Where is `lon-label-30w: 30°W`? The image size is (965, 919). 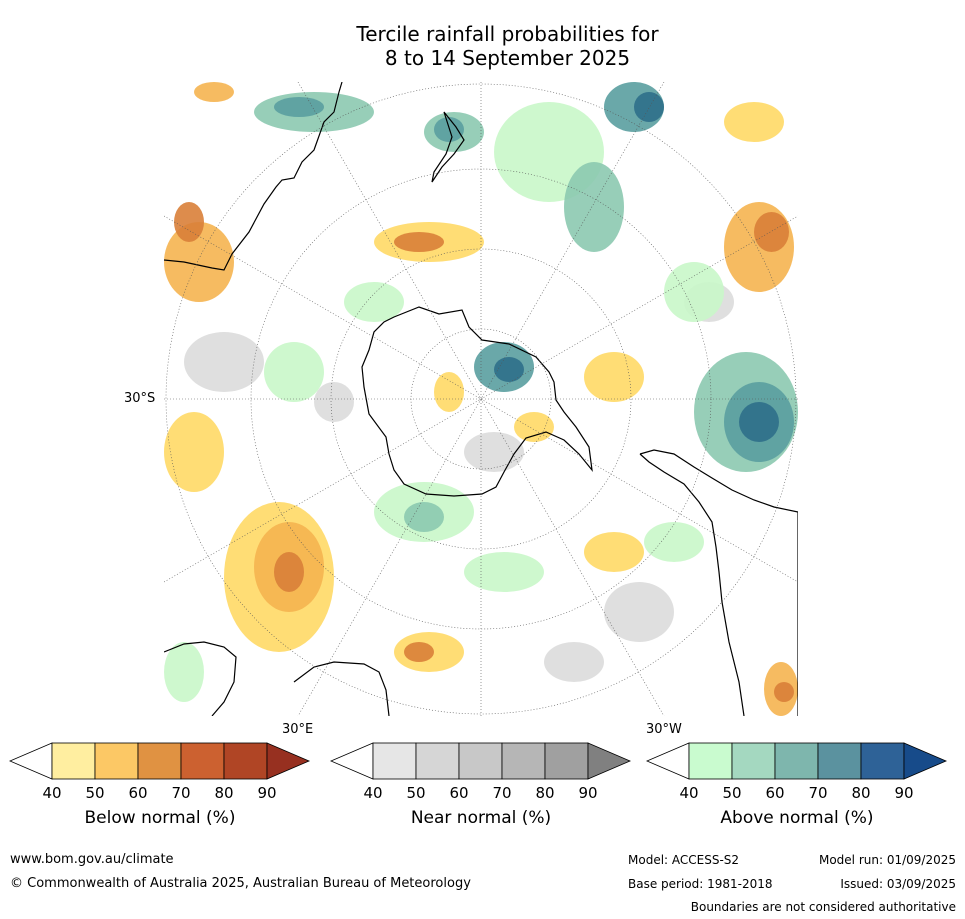 lon-label-30w: 30°W is located at coordinates (664, 729).